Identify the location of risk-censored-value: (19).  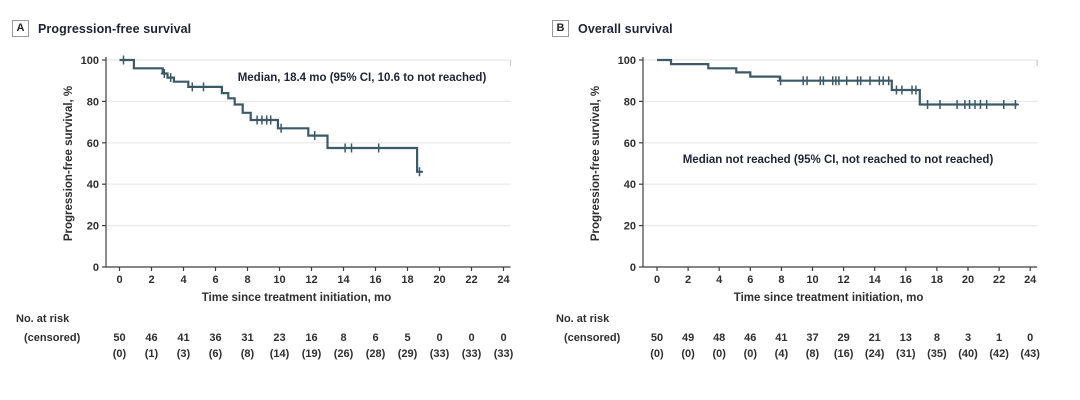
(312, 354).